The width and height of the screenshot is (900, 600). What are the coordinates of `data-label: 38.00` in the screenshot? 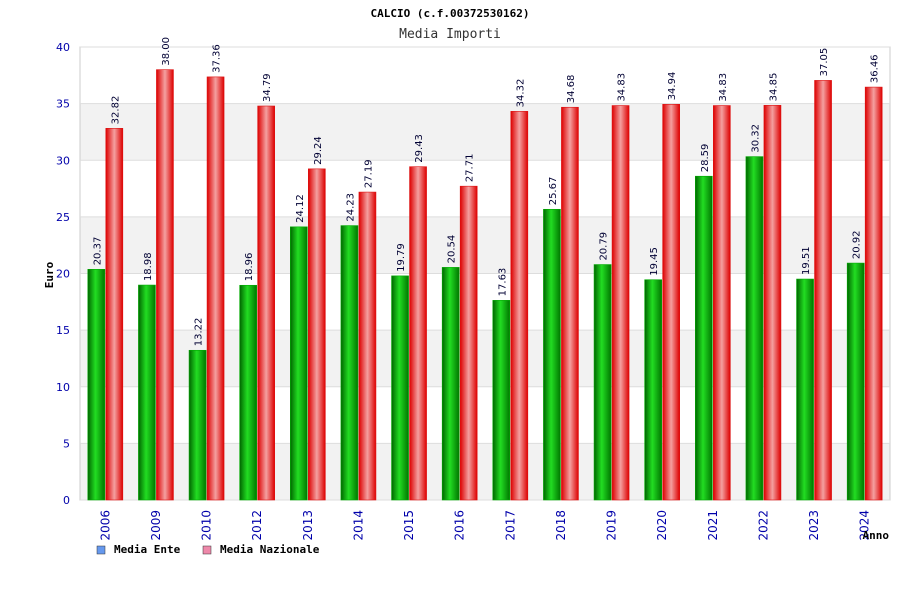 It's located at (166, 51).